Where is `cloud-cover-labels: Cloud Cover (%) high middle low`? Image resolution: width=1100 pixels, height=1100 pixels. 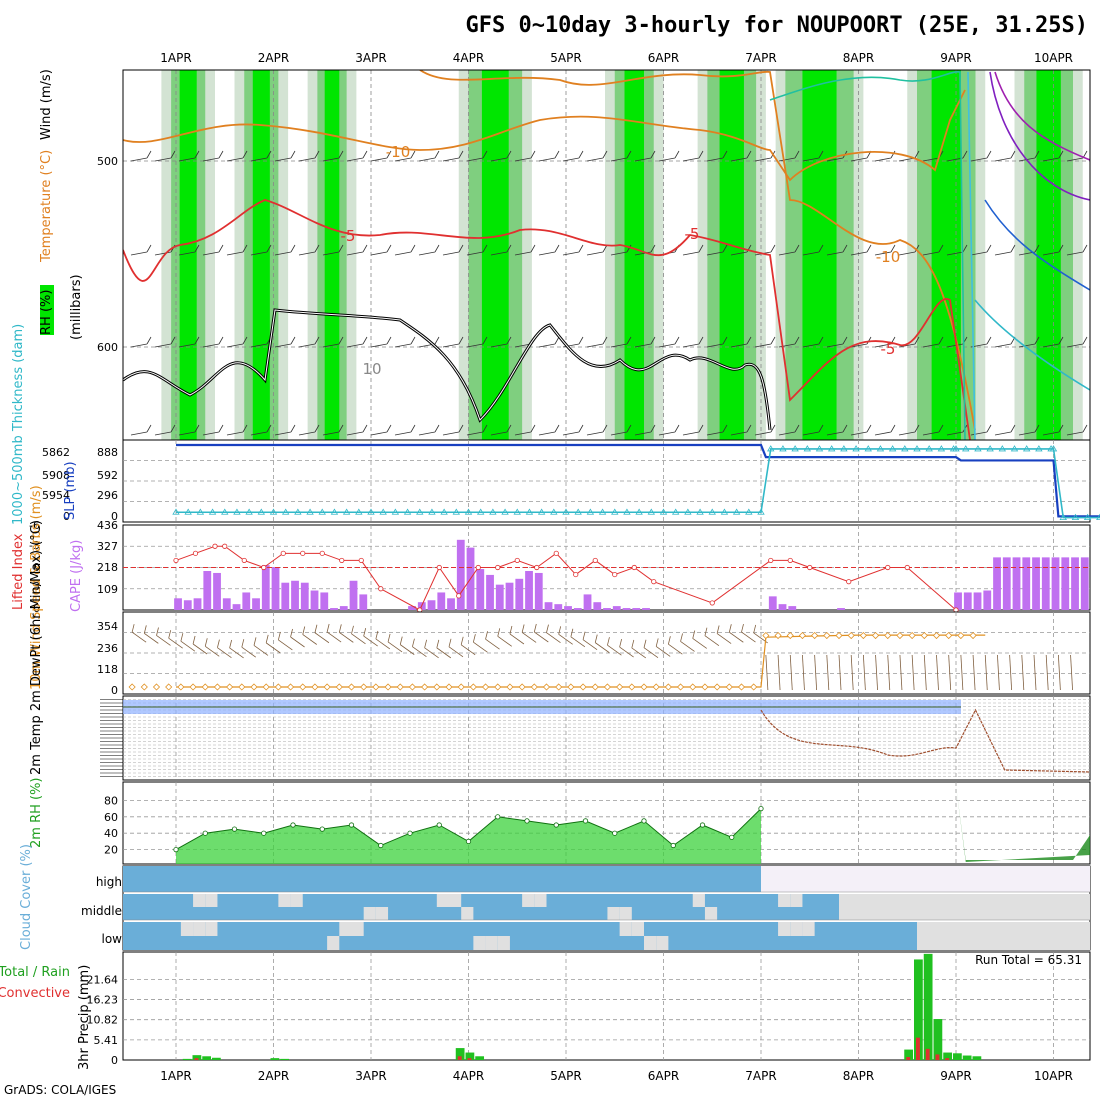 cloud-cover-labels: Cloud Cover (%) high middle low is located at coordinates (70, 897).